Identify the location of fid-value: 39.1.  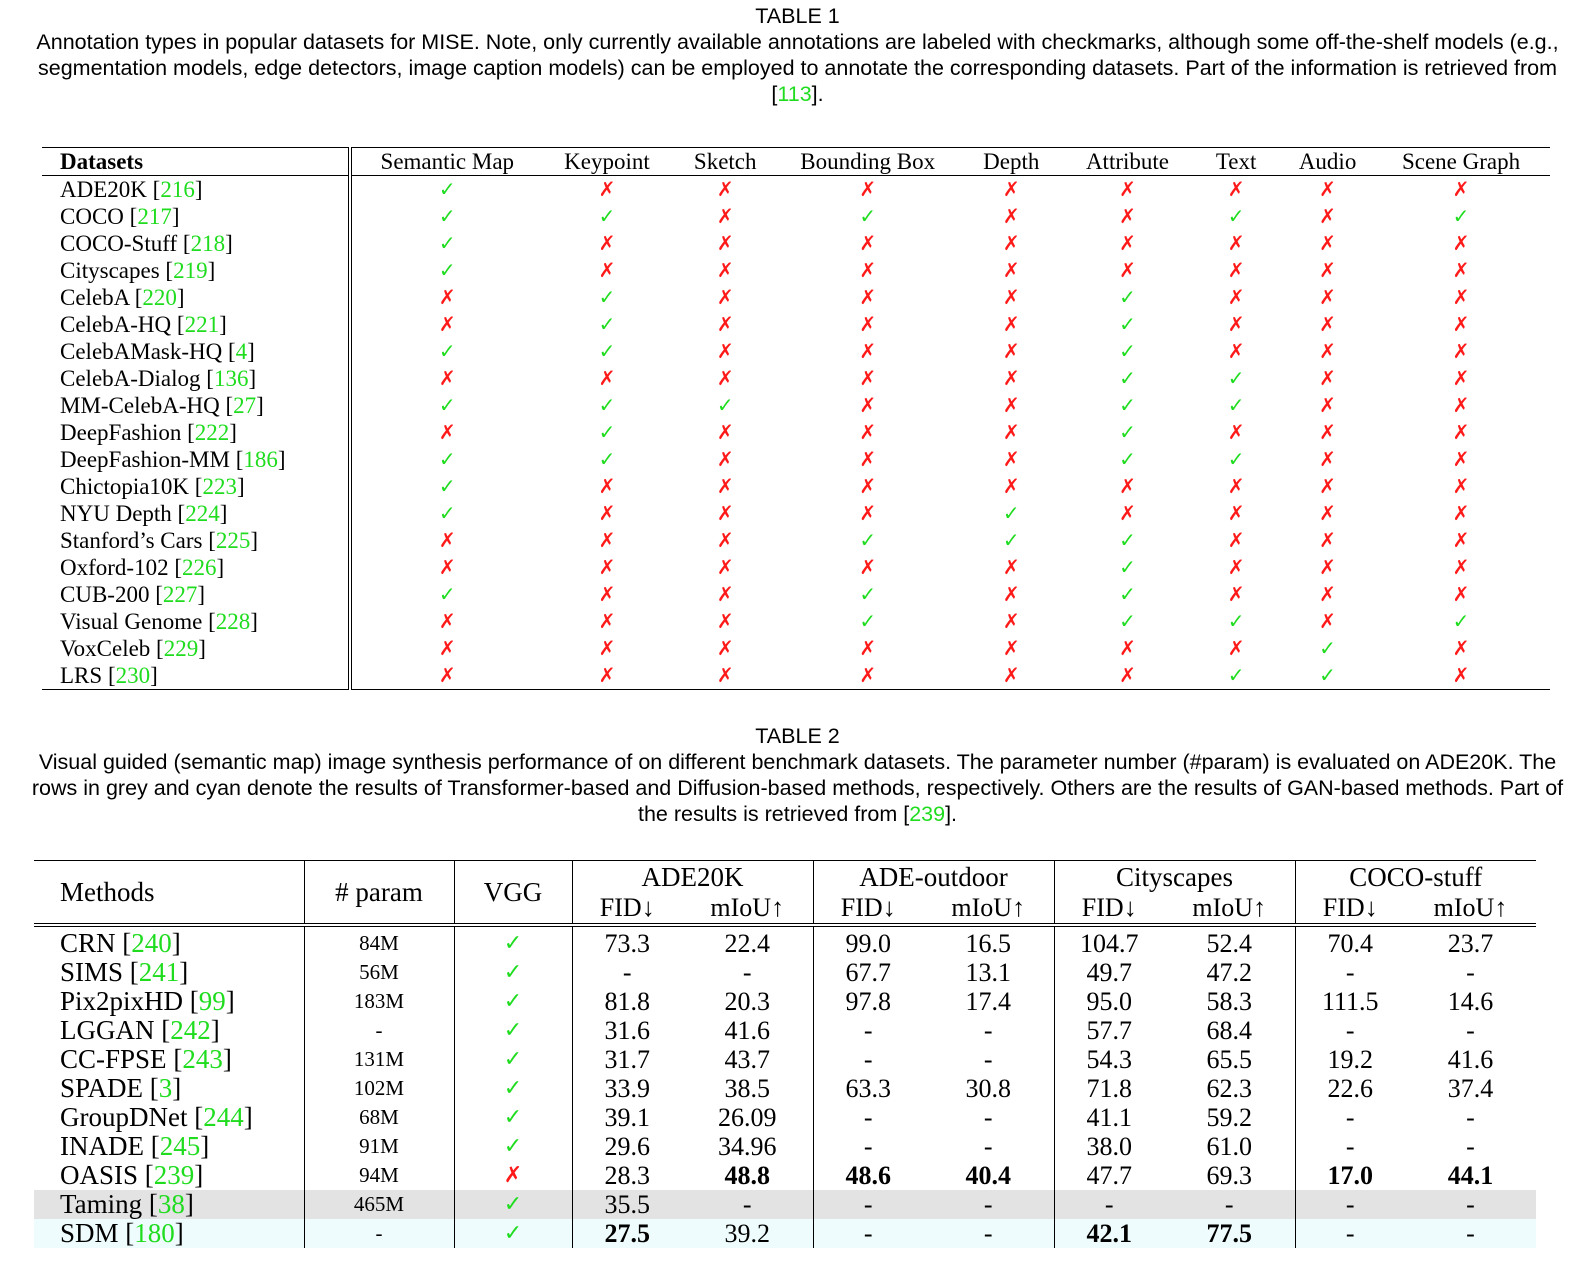
(627, 1117).